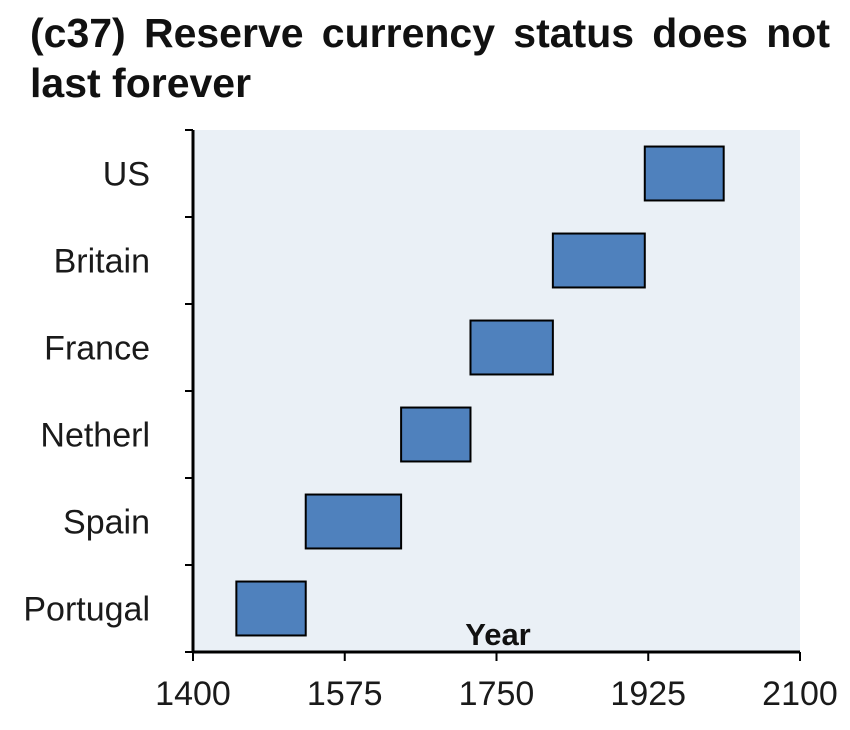 This screenshot has height=730, width=850. Describe the element at coordinates (271, 608) in the screenshot. I see `bar-portugal` at that location.